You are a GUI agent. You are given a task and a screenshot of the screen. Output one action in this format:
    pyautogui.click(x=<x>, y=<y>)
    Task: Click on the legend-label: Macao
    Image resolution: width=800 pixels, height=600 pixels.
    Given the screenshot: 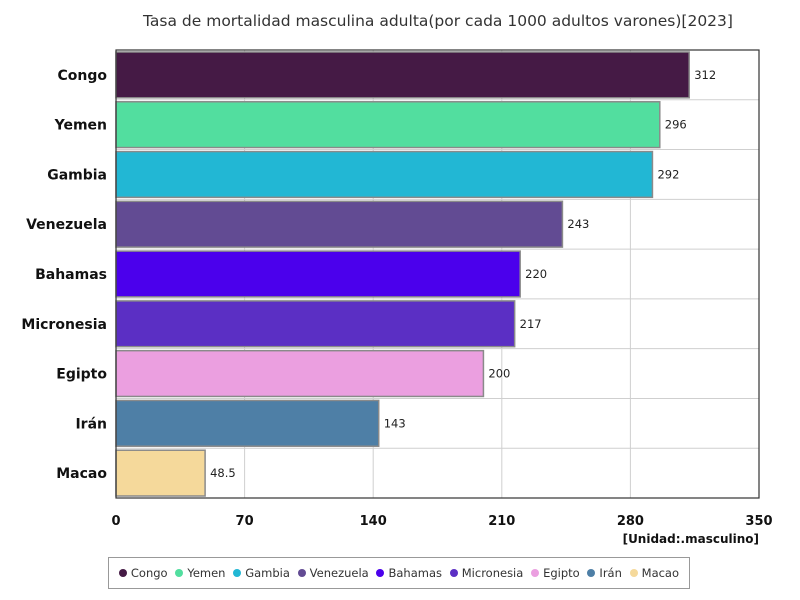 What is the action you would take?
    pyautogui.click(x=660, y=573)
    